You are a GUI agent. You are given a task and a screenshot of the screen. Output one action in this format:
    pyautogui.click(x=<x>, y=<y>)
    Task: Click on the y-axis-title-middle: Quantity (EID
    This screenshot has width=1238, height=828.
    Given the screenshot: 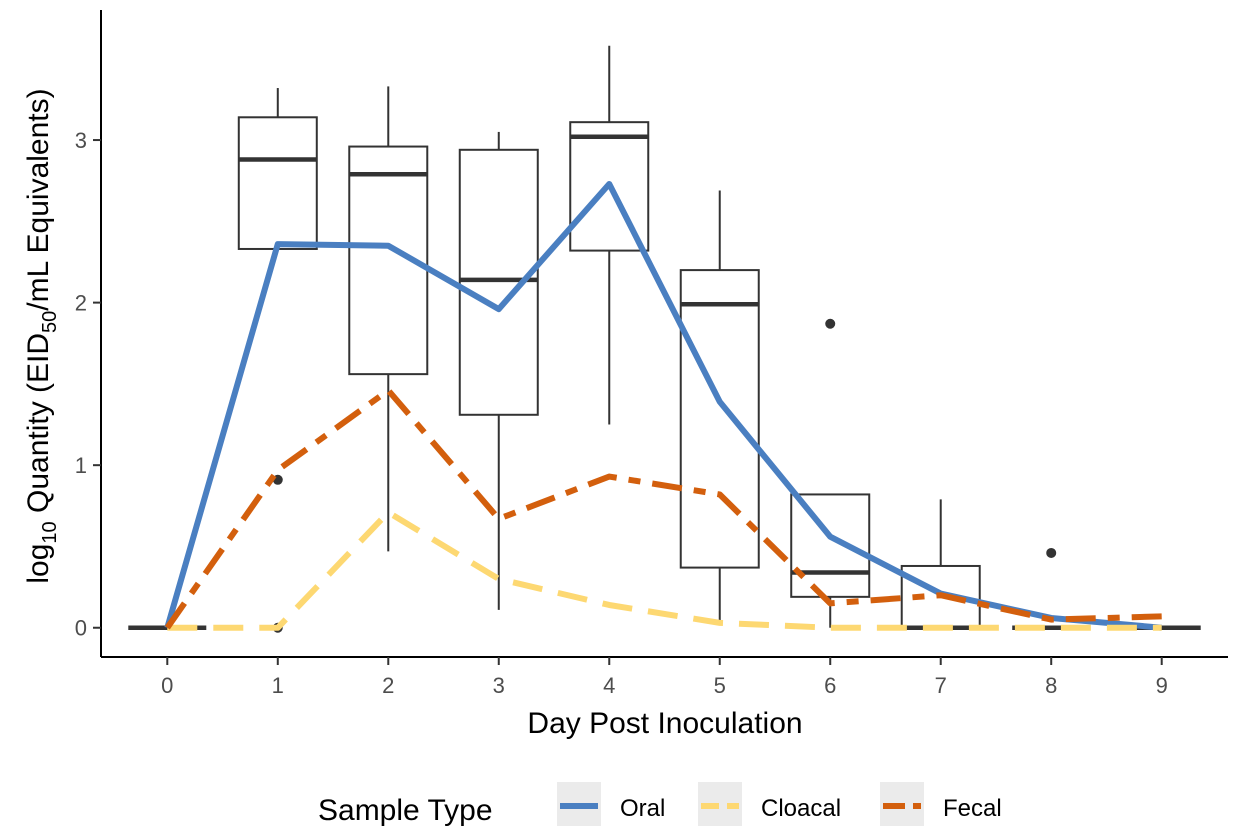 What is the action you would take?
    pyautogui.click(x=38, y=427)
    